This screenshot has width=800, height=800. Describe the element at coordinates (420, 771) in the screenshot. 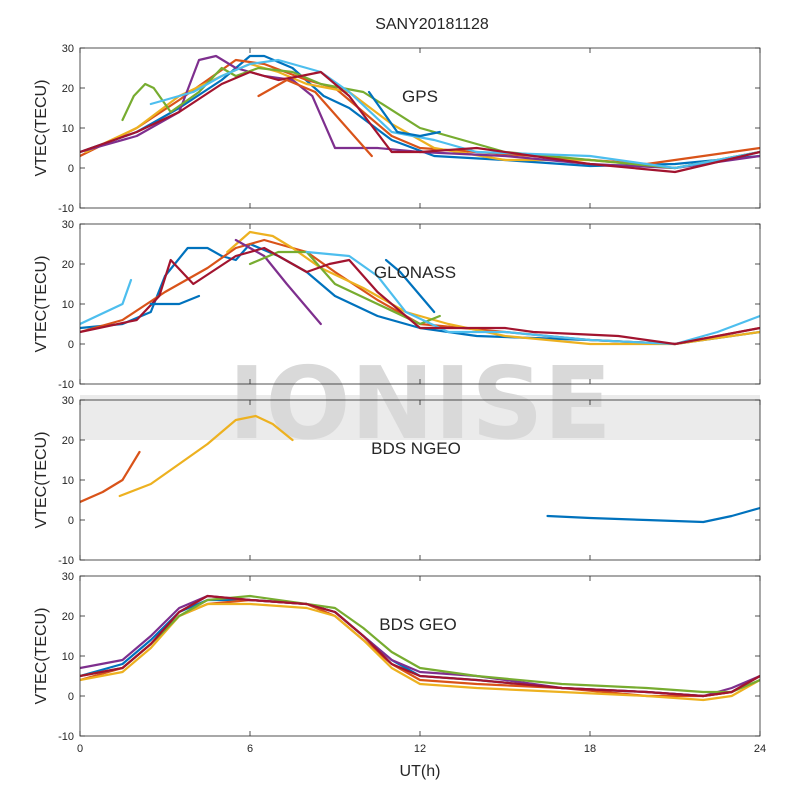

I see `x-axis-label: UT(h)` at that location.